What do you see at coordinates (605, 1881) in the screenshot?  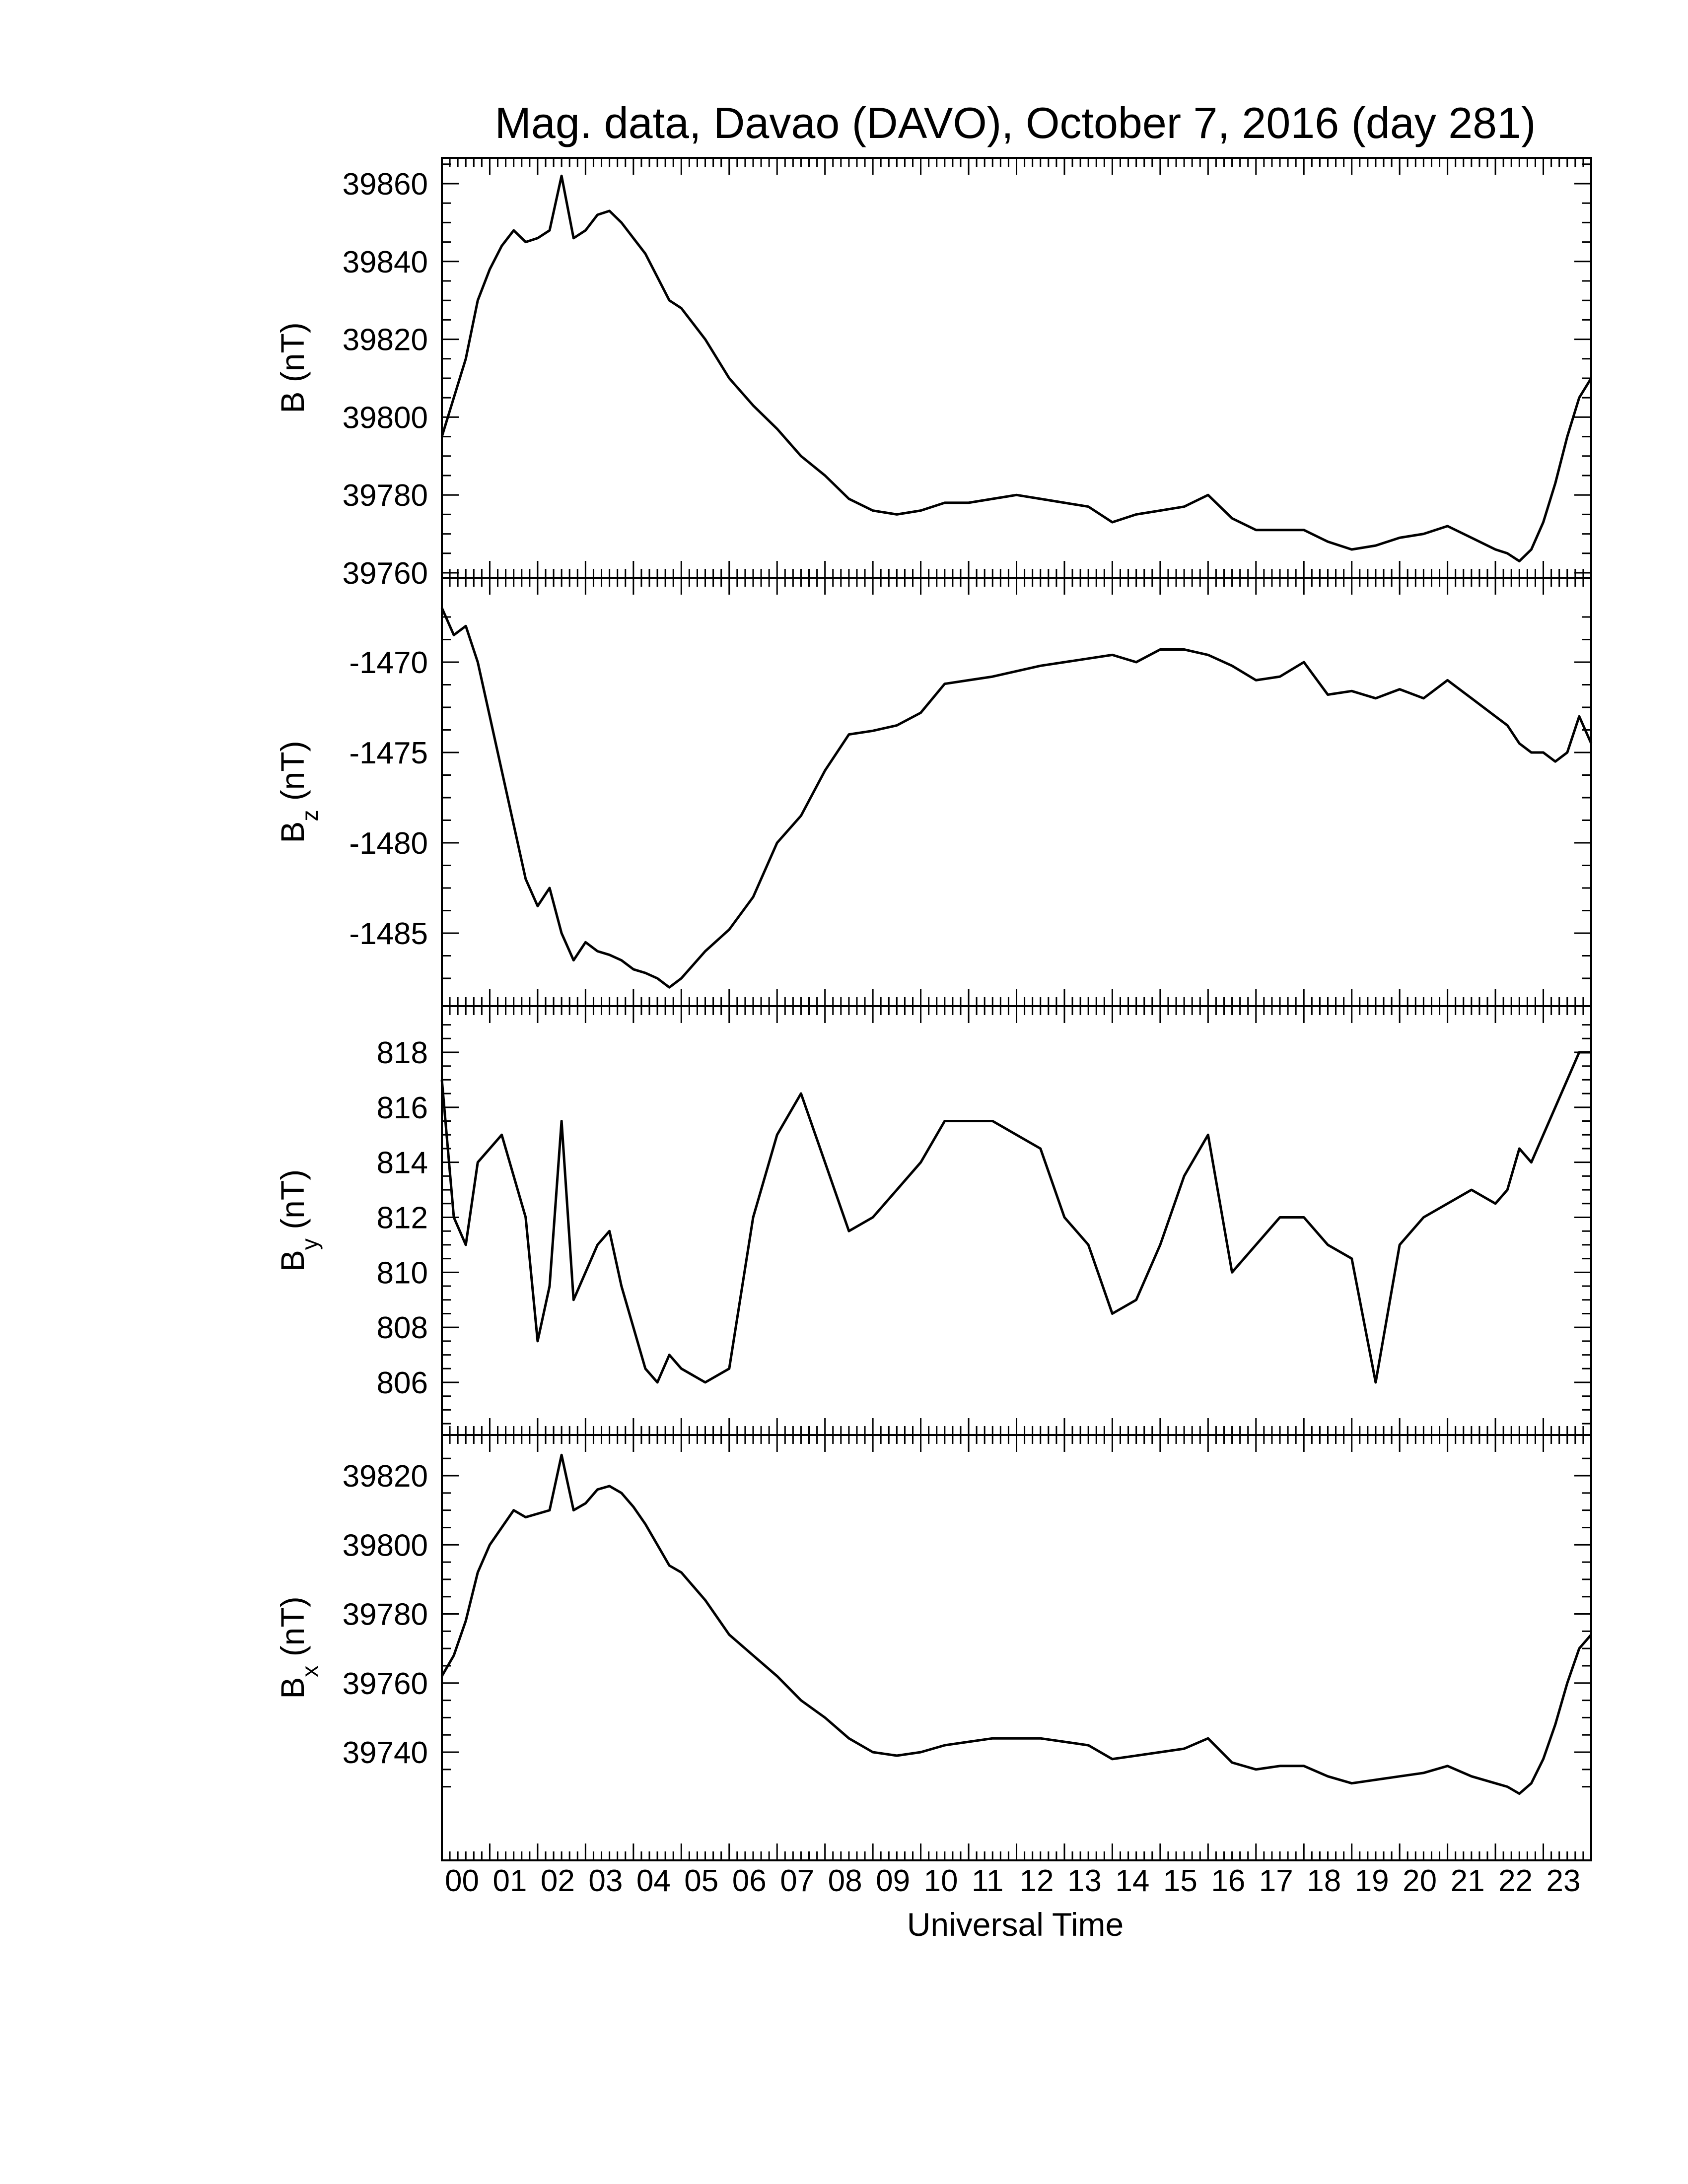 I see `x-tick-label: 03` at bounding box center [605, 1881].